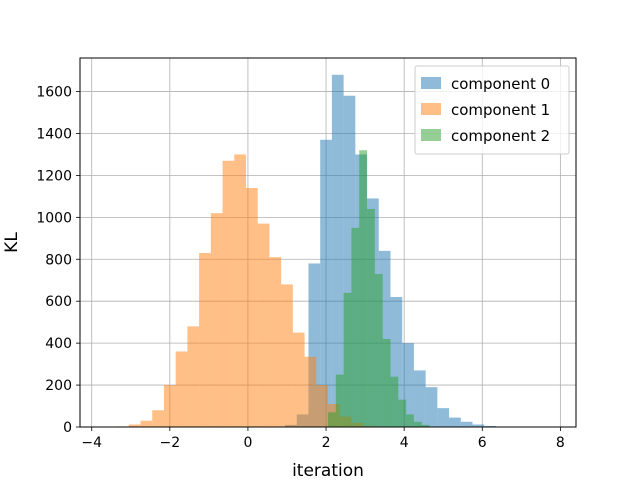  I want to click on chart-legend: component 0 component 1 component 2, so click(492, 110).